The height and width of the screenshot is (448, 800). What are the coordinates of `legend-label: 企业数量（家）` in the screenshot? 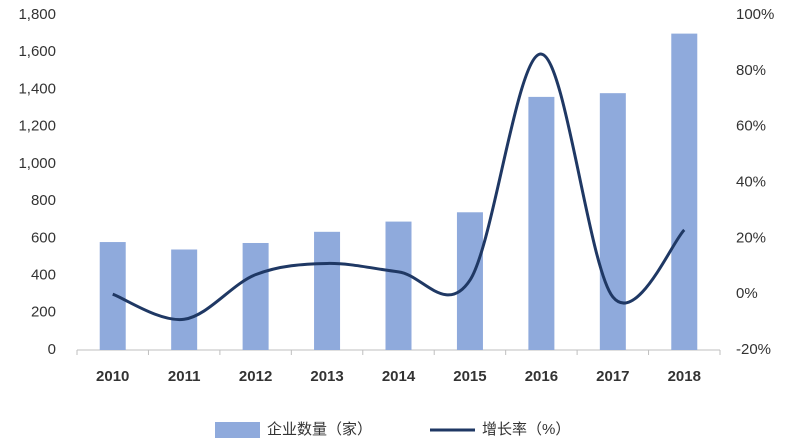 It's located at (319, 429).